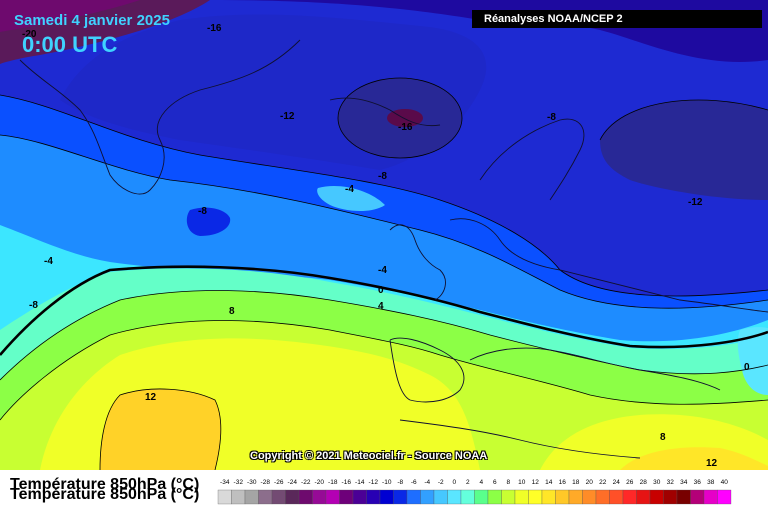 This screenshot has width=768, height=512. Describe the element at coordinates (644, 482) in the screenshot. I see `legend-tick-label: 28` at that location.